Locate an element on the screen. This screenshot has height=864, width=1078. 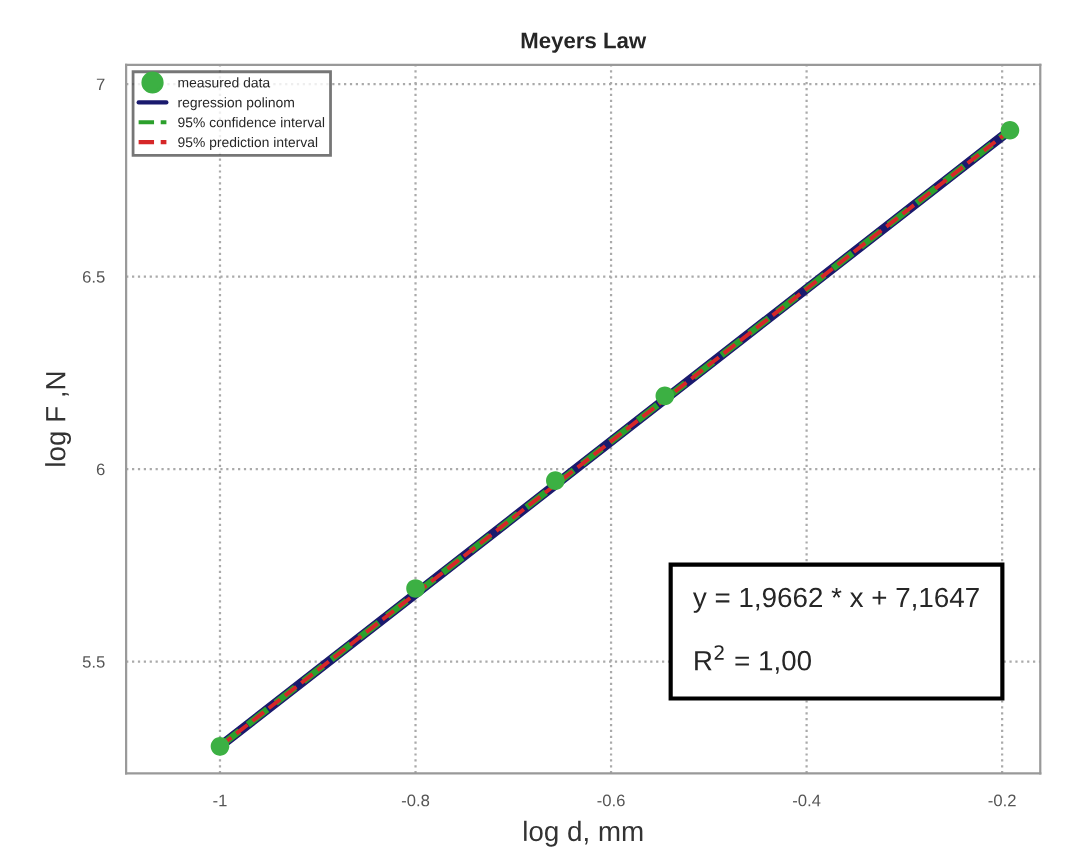
x-tick-label: -0.8 is located at coordinates (415, 800).